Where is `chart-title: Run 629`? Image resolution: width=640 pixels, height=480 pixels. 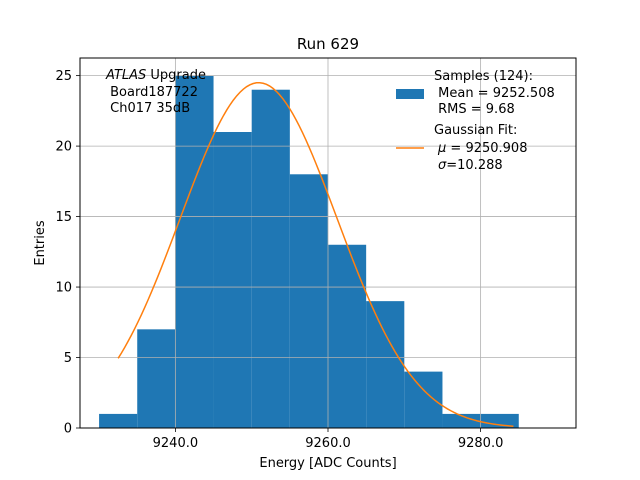
chart-title: Run 629 is located at coordinates (328, 44).